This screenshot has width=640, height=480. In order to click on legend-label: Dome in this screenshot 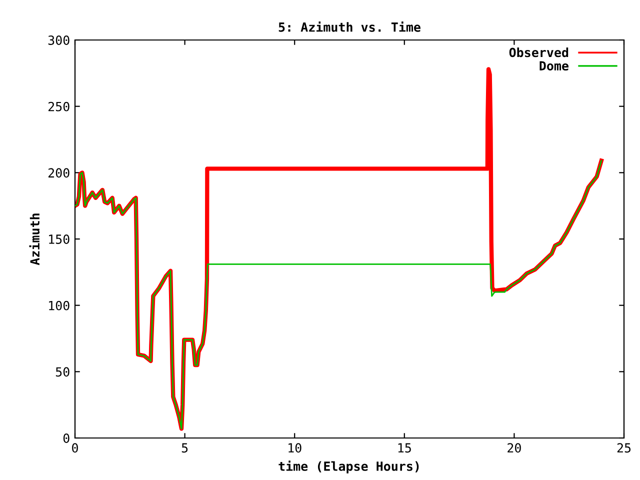, I will do `click(554, 66)`.